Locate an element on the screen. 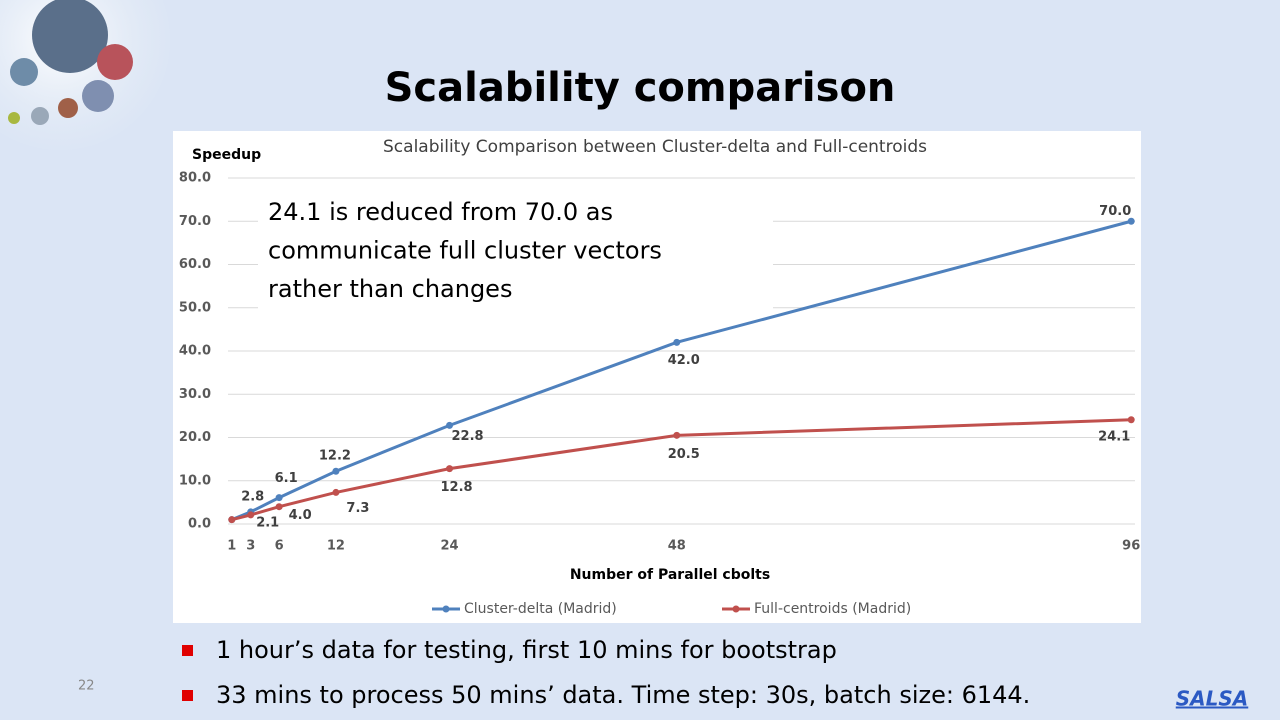 The image size is (1280, 724). data-label: 7.3 is located at coordinates (357, 508).